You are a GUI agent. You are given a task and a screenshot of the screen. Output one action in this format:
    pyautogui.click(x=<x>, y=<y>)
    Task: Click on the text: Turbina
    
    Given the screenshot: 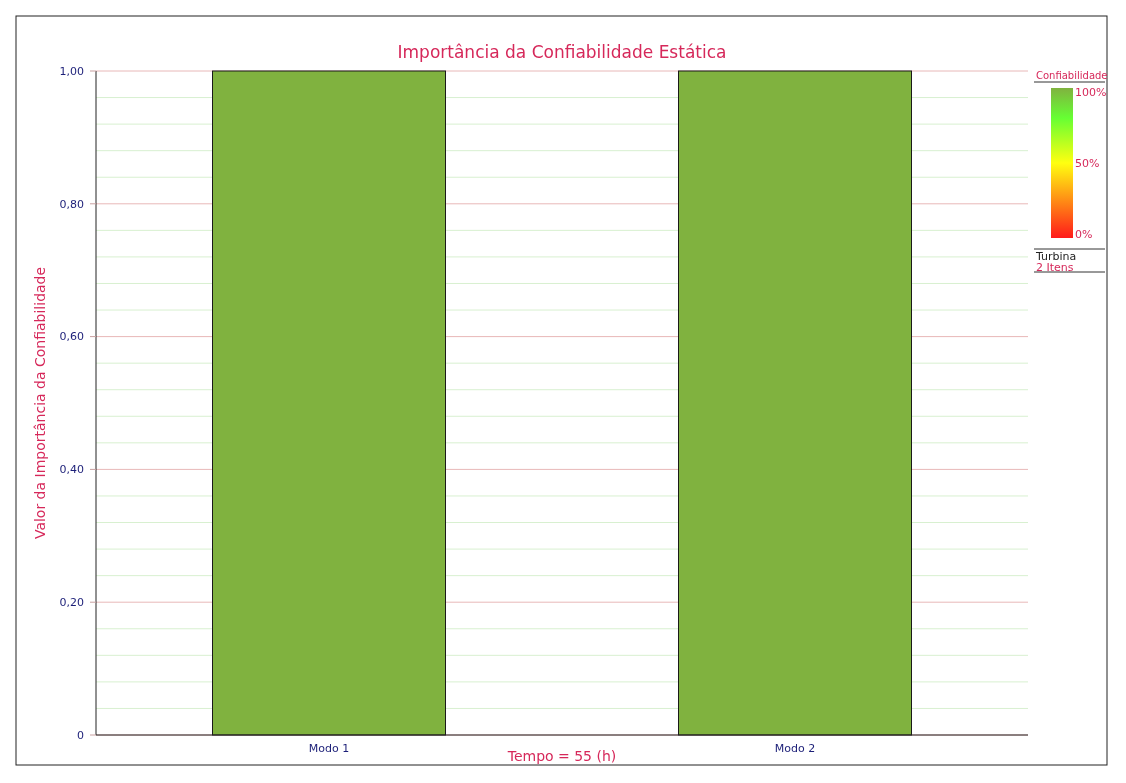 What is the action you would take?
    pyautogui.click(x=1056, y=256)
    